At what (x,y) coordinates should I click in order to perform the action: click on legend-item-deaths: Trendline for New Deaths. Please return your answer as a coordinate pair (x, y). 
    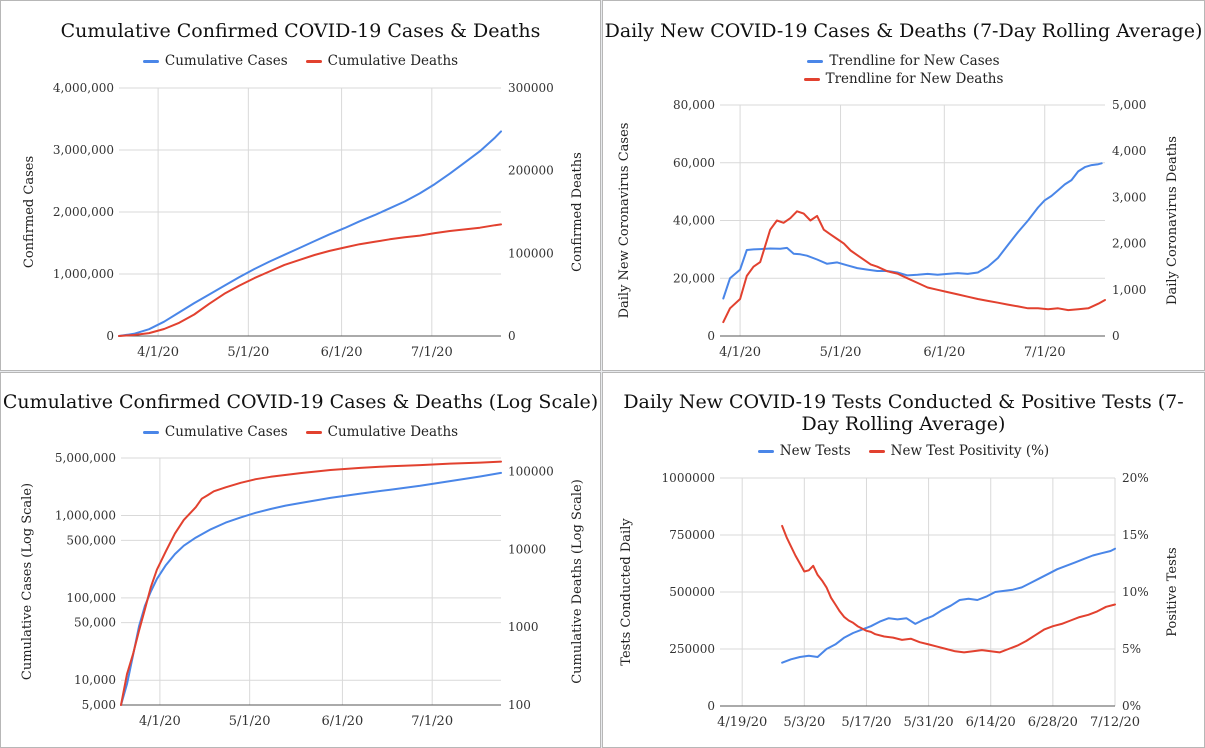
    Looking at the image, I should click on (903, 79).